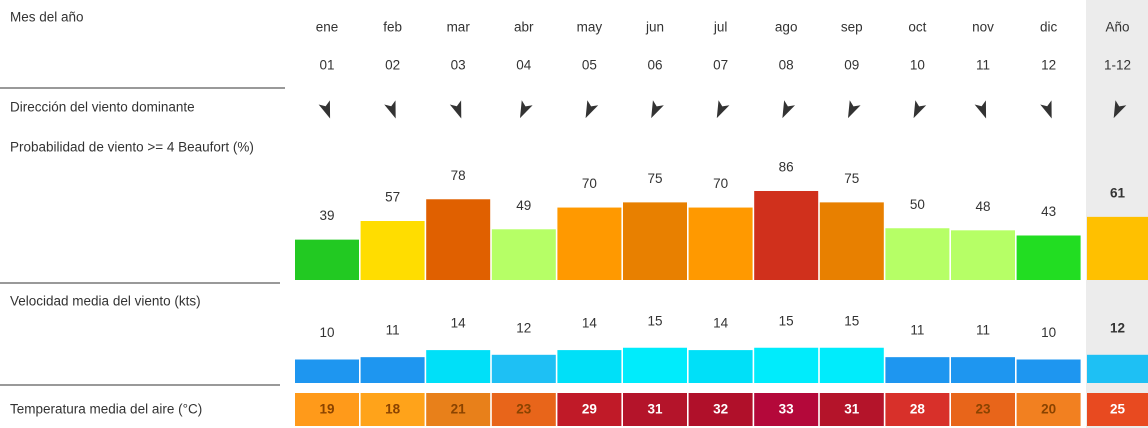  I want to click on probability-label: 86, so click(786, 167).